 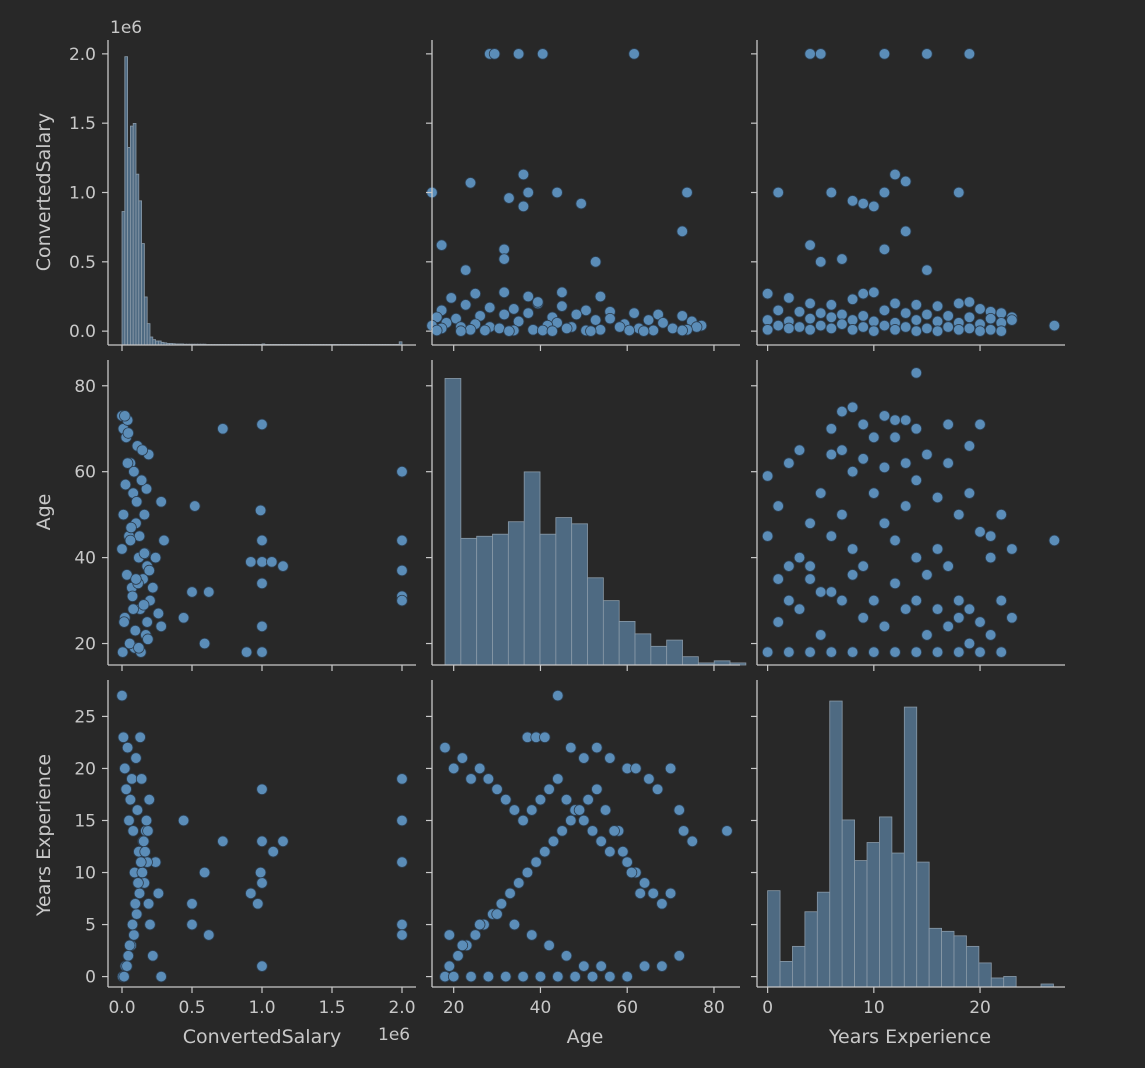 What do you see at coordinates (85, 769) in the screenshot?
I see `scatter-exp-salary-y-tick-label: 20` at bounding box center [85, 769].